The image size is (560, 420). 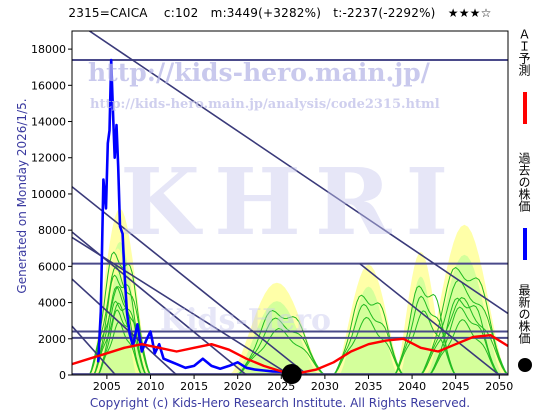 I want to click on legend-latest-dot, so click(x=525, y=365).